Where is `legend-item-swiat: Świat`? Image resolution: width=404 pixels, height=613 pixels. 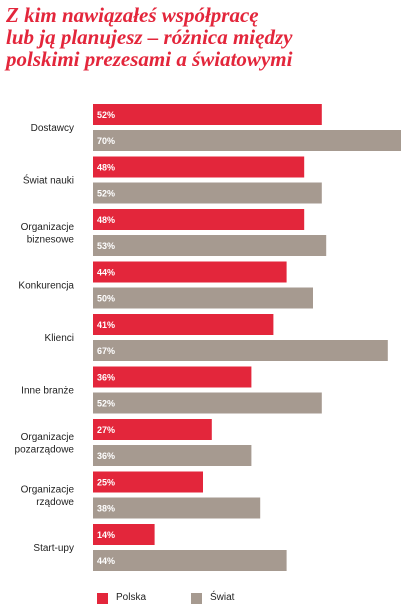 legend-item-swiat: Świat is located at coordinates (212, 598).